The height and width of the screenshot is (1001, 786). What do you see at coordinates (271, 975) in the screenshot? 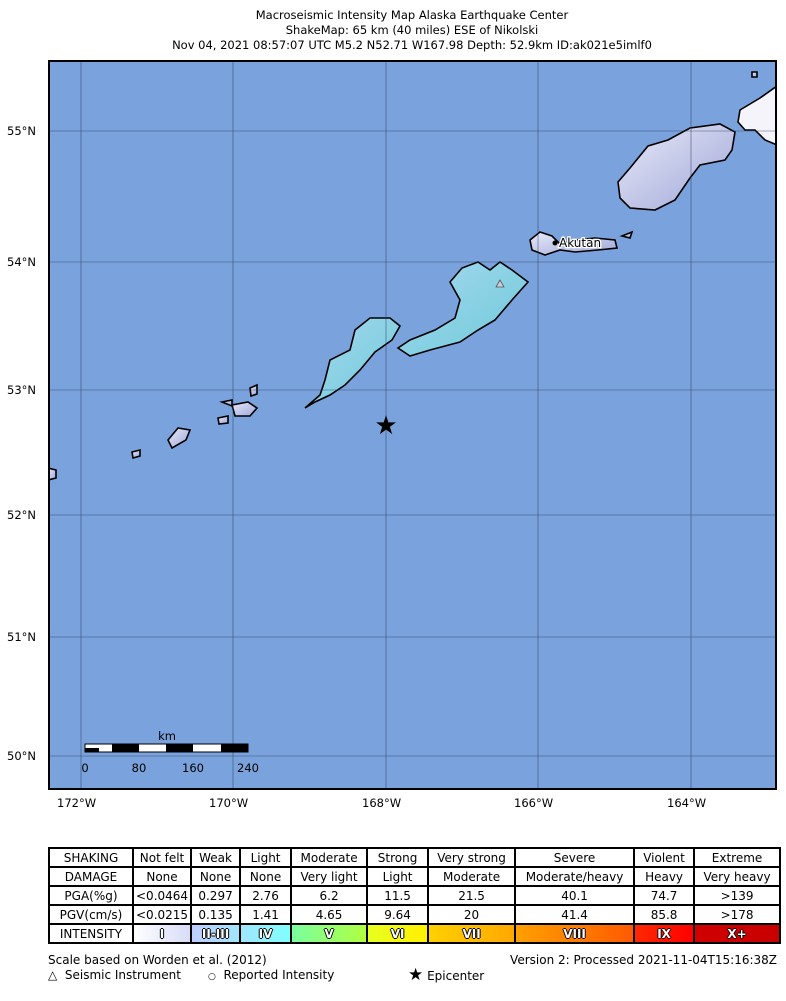
I see `legend-reported-intensity: ○ Reported Intensity` at bounding box center [271, 975].